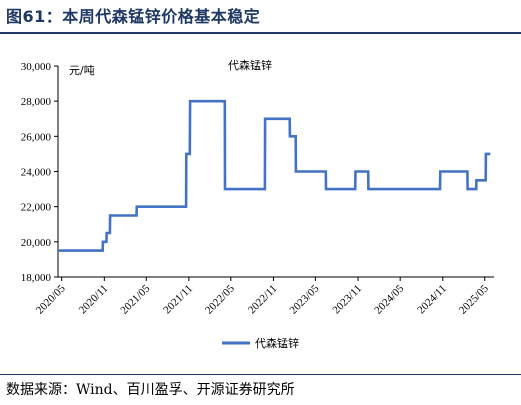 The image size is (521, 405). What do you see at coordinates (263, 300) in the screenshot?
I see `x-tick-label: 2022/11` at bounding box center [263, 300].